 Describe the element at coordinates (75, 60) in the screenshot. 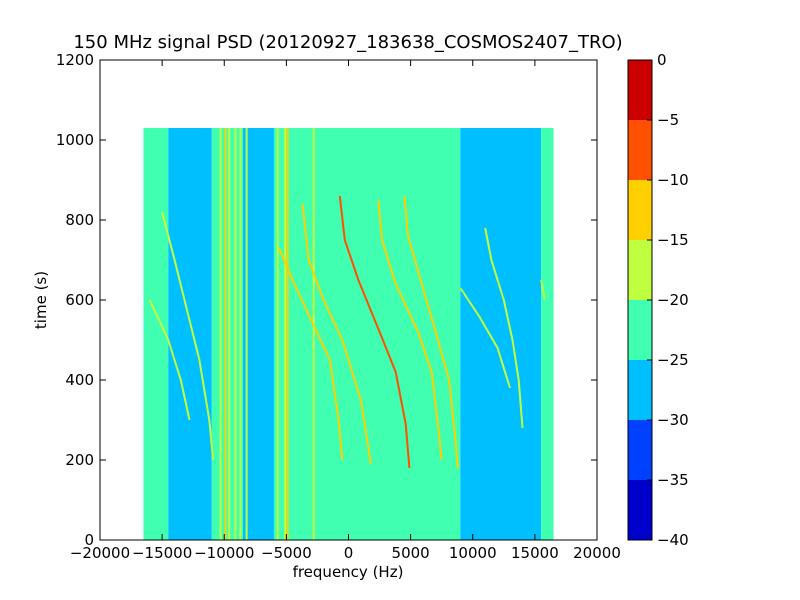

I see `y-tick-label: 1200` at that location.